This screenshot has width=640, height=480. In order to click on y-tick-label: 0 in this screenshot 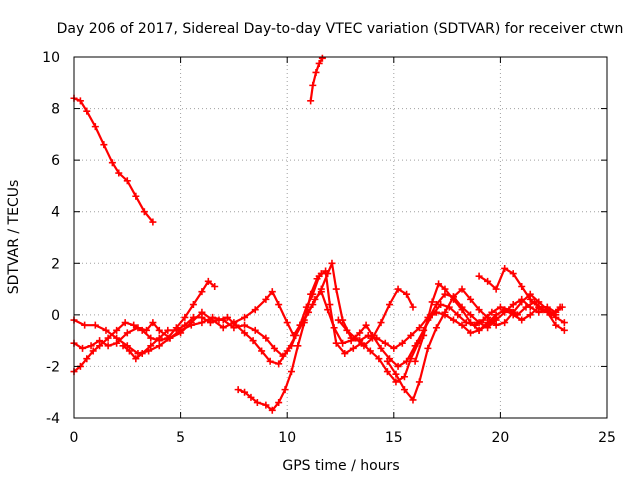, I will do `click(55, 316)`.